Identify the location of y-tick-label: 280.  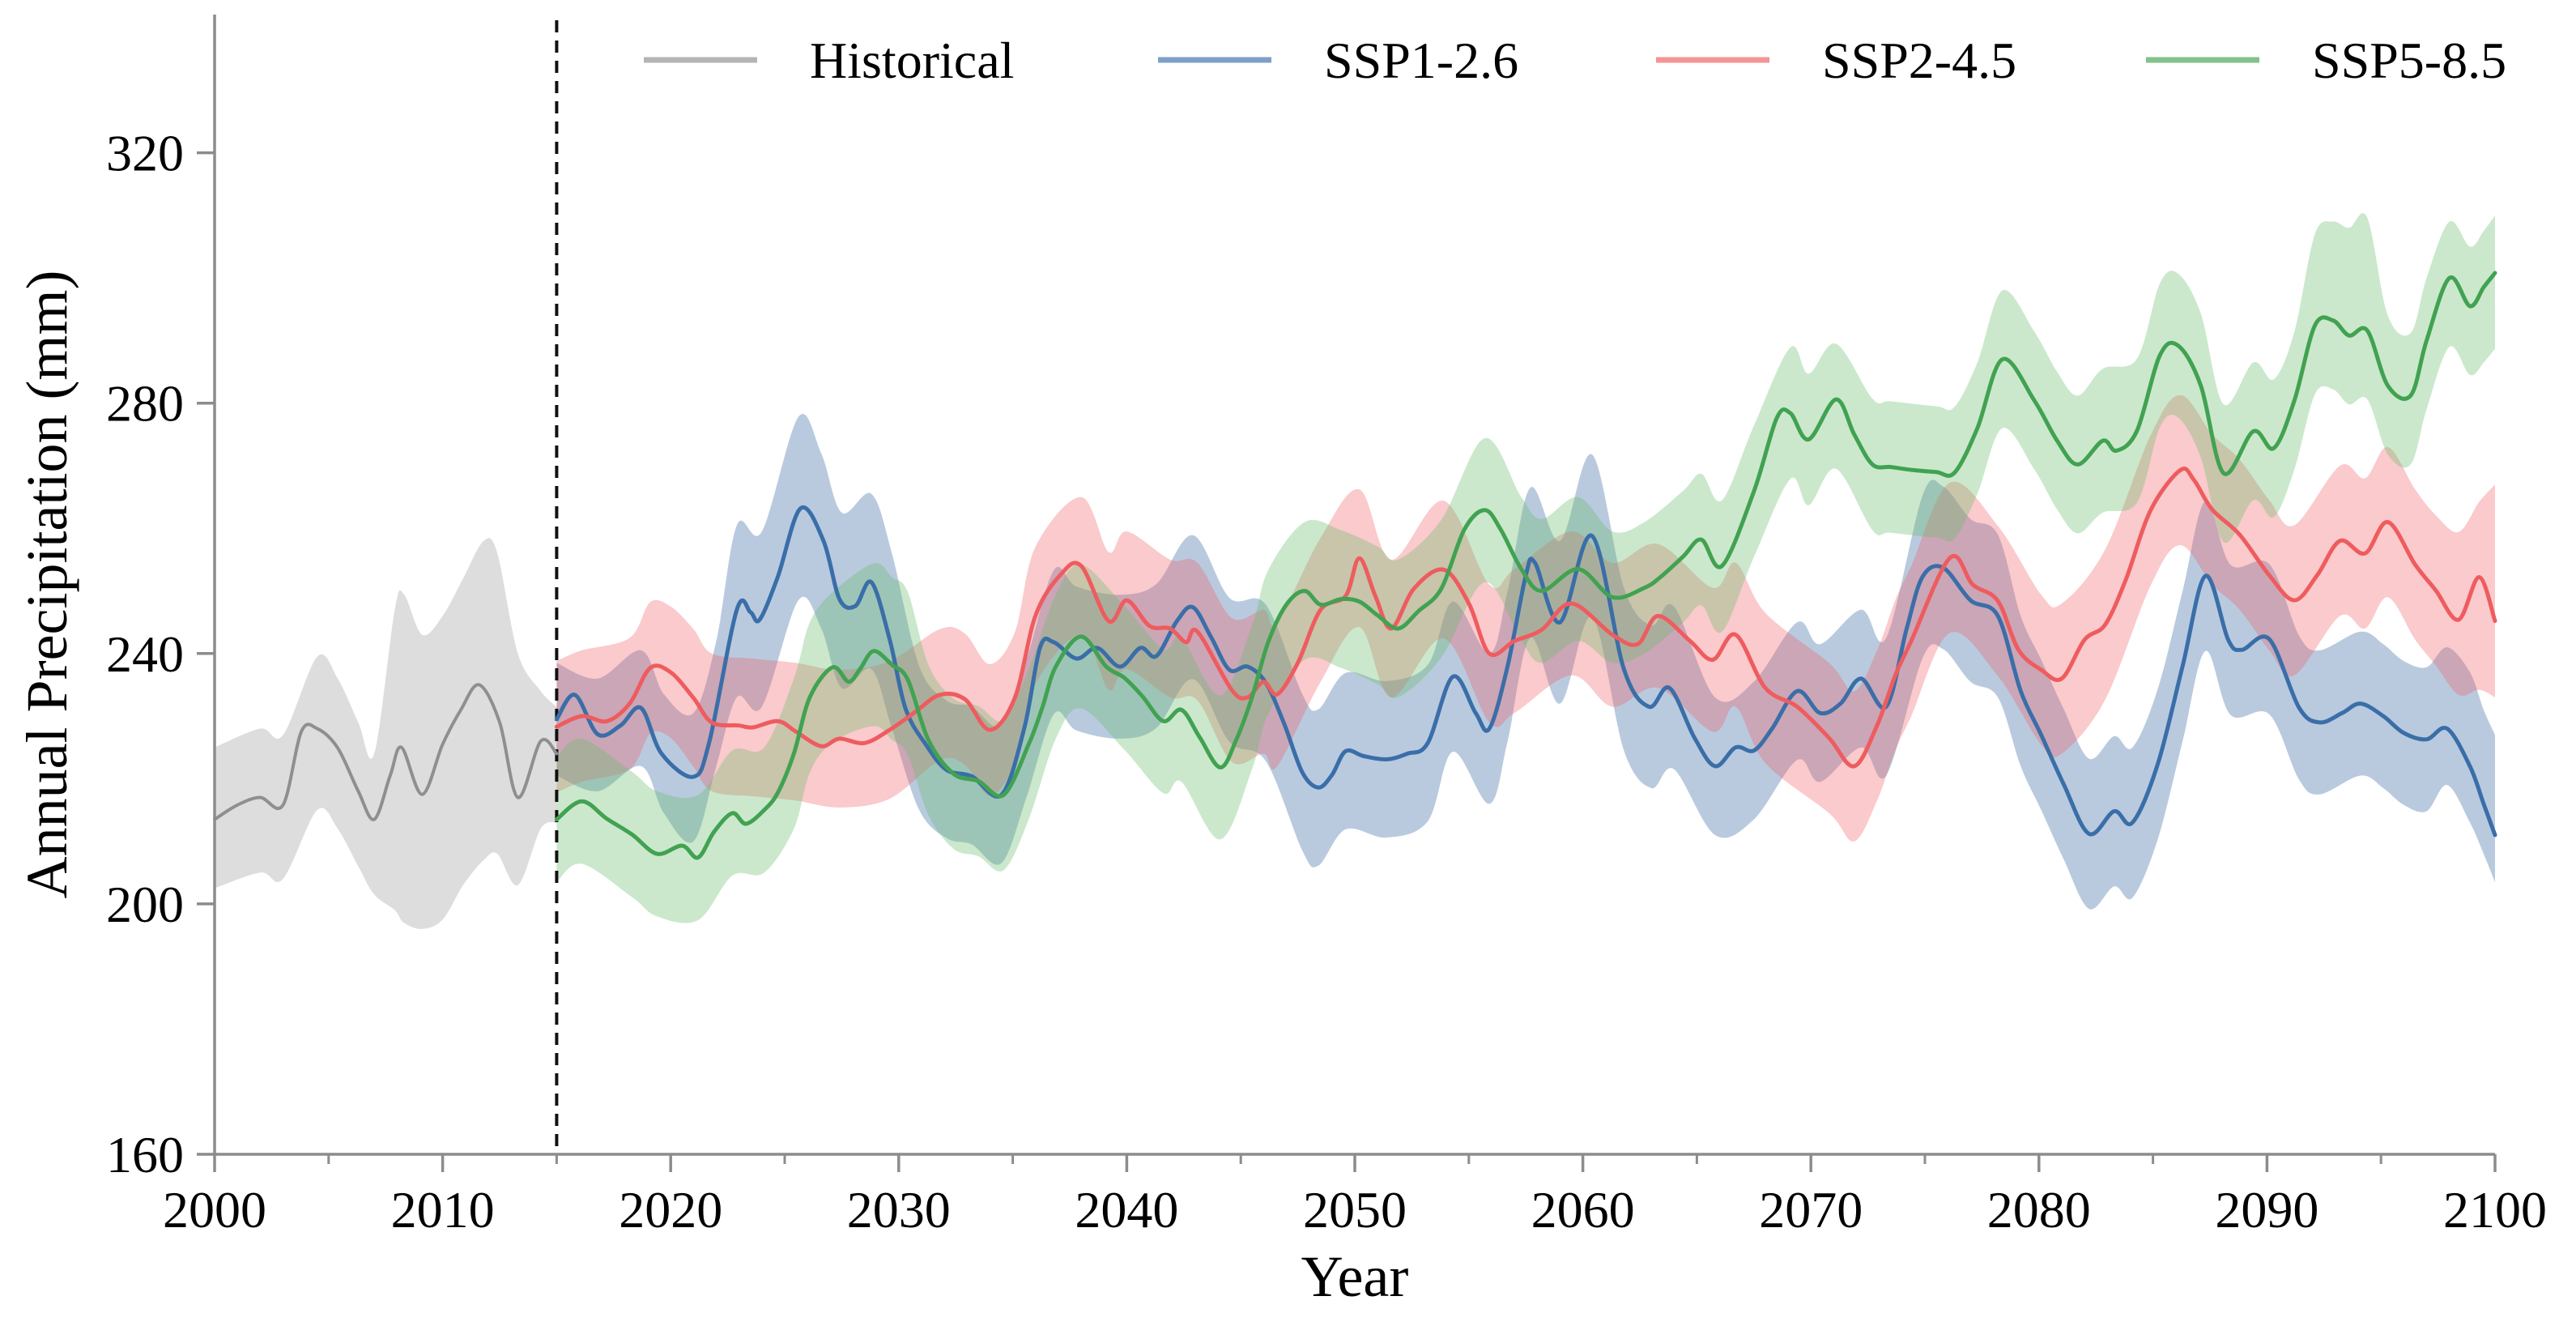
(145, 404).